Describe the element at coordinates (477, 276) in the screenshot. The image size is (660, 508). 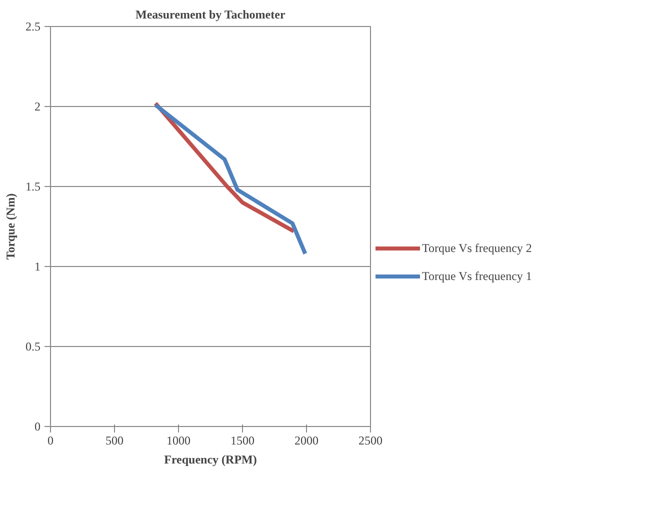
I see `legend-label: Torque Vs frequency 1` at that location.